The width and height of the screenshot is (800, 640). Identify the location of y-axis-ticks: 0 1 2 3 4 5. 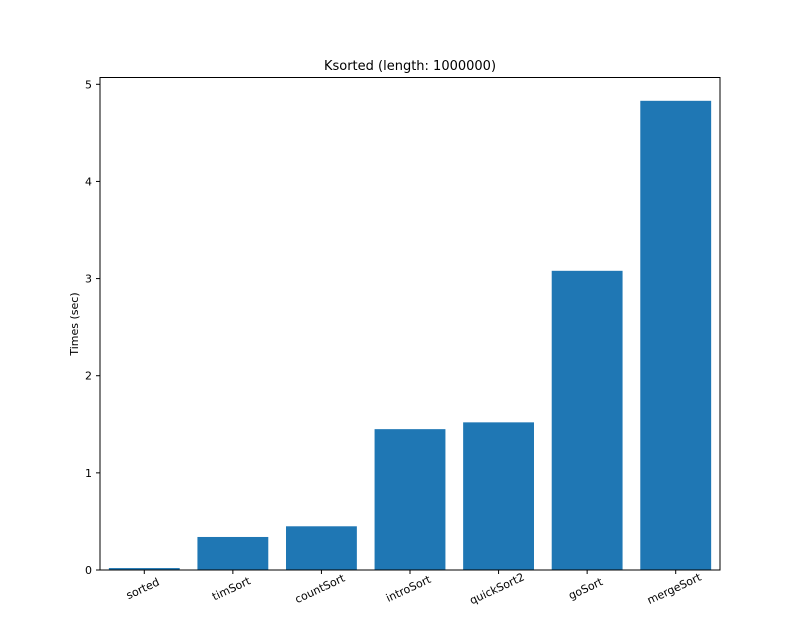
(92, 327).